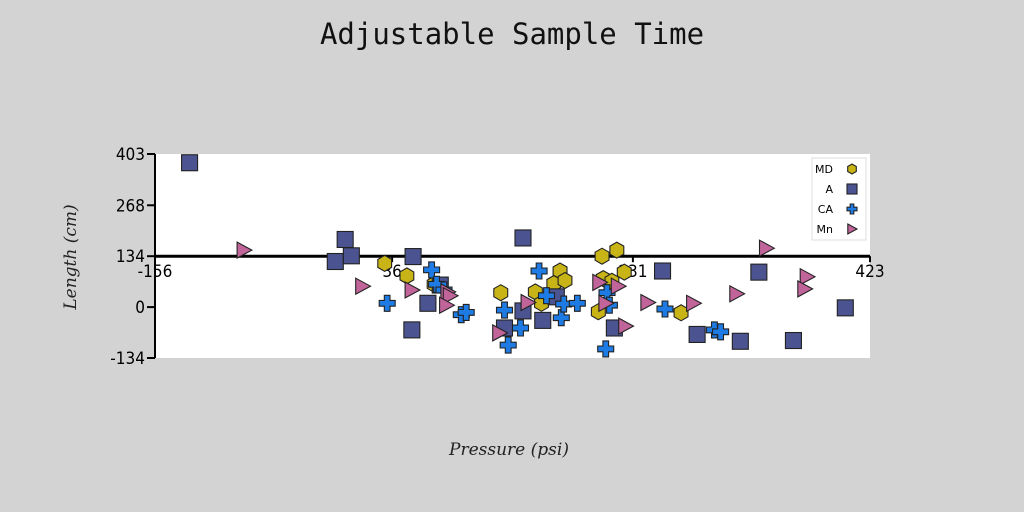  I want to click on x-axis-label: Pressure (psi), so click(508, 450).